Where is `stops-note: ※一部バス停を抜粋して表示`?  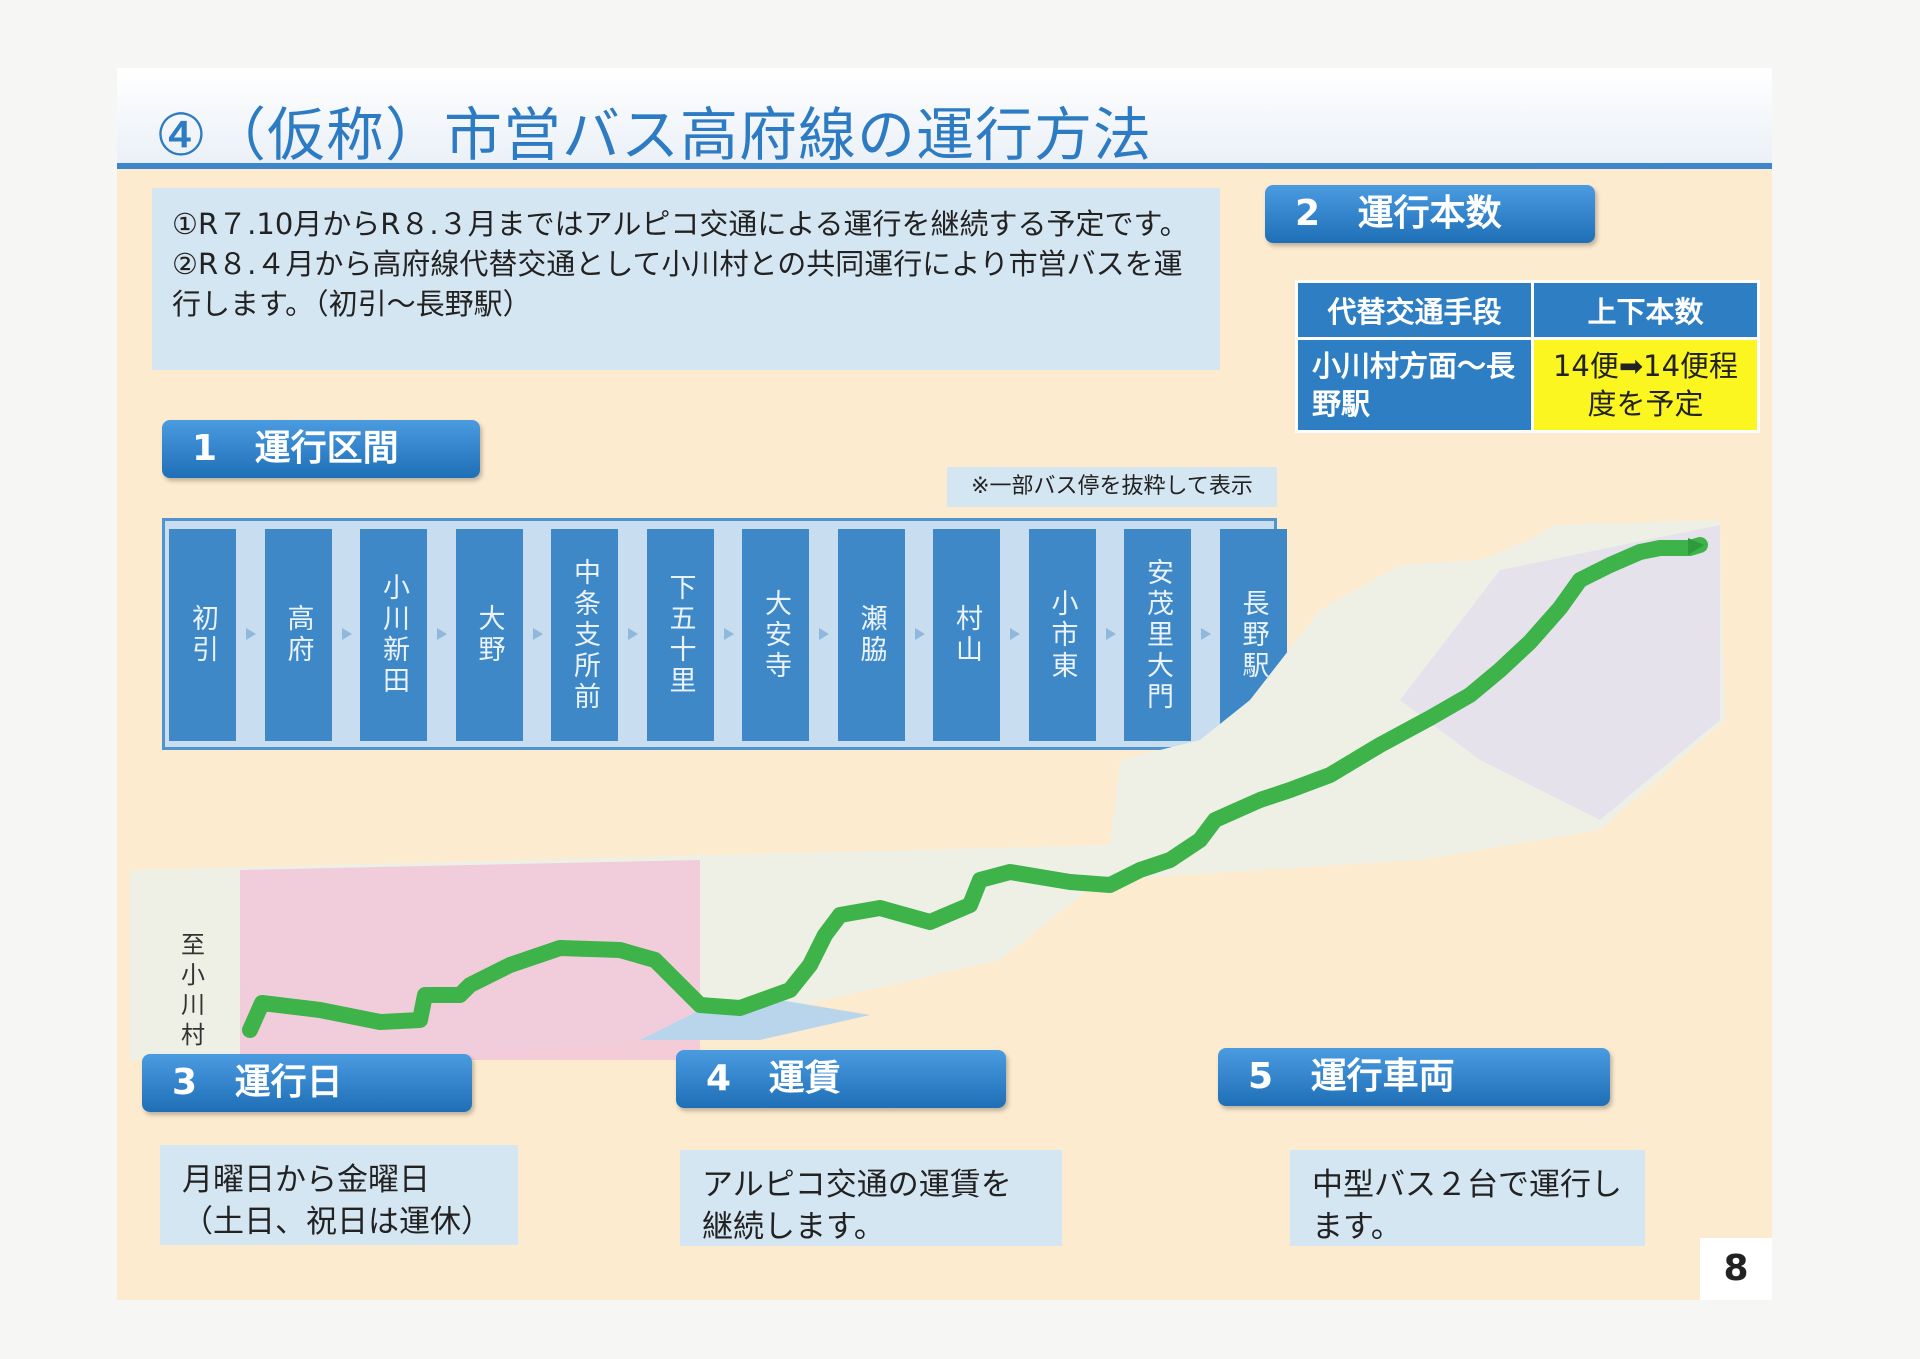
stops-note: ※一部バス停を抜粋して表示 is located at coordinates (1112, 487).